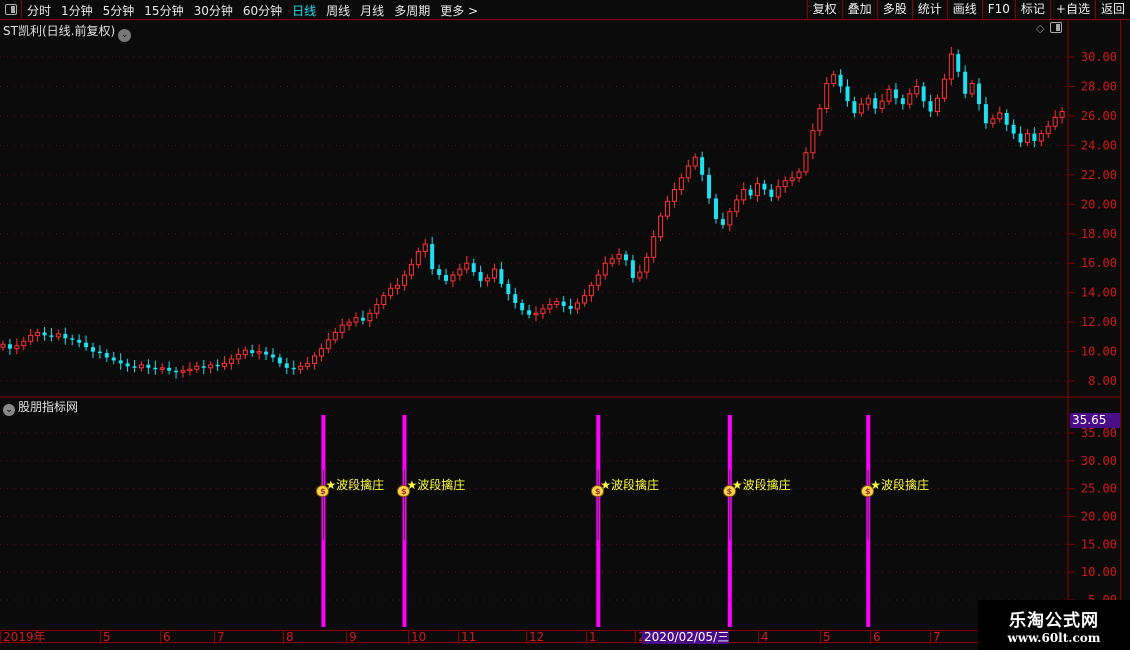 This screenshot has height=650, width=1130. I want to click on time-axis-label: 11, so click(467, 637).